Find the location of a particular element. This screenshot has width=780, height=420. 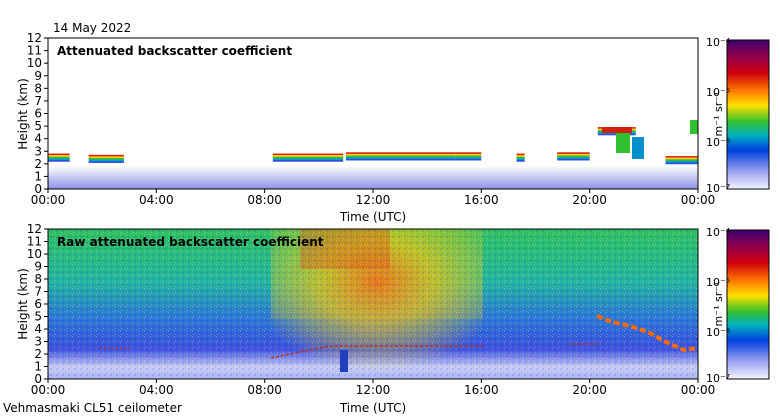

bottom-descending-cloud is located at coordinates (647, 333).